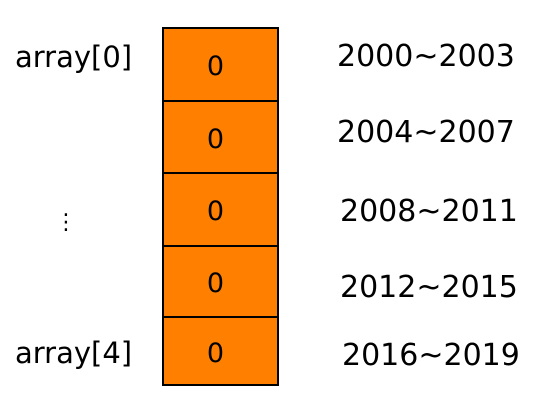 Image resolution: width=554 pixels, height=413 pixels. What do you see at coordinates (426, 56) in the screenshot?
I see `range-label-0: 2000~2003` at bounding box center [426, 56].